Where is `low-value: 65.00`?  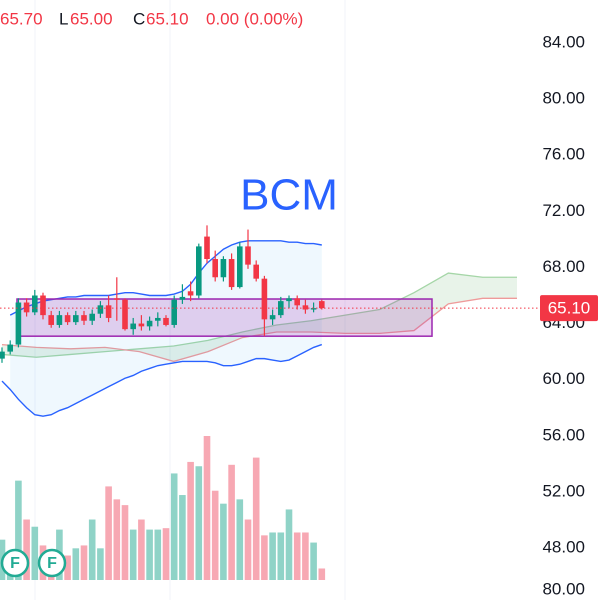 low-value: 65.00 is located at coordinates (91, 18).